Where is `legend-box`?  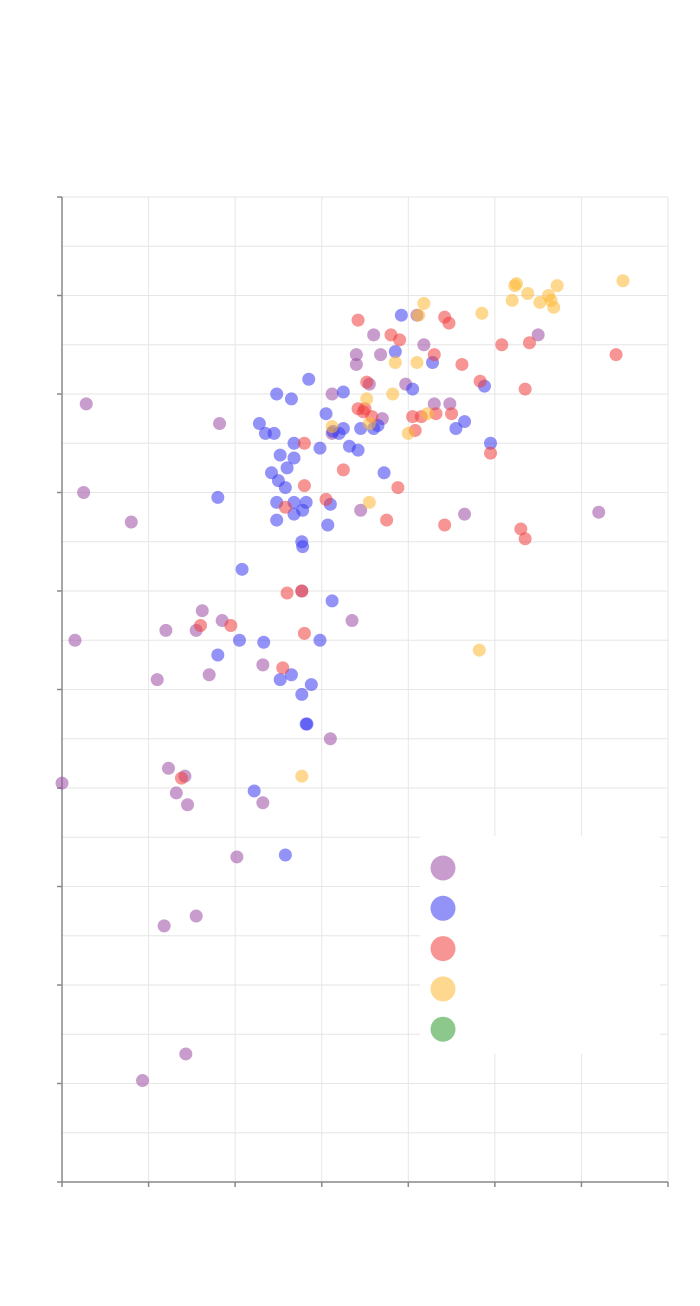
legend-box is located at coordinates (540, 945).